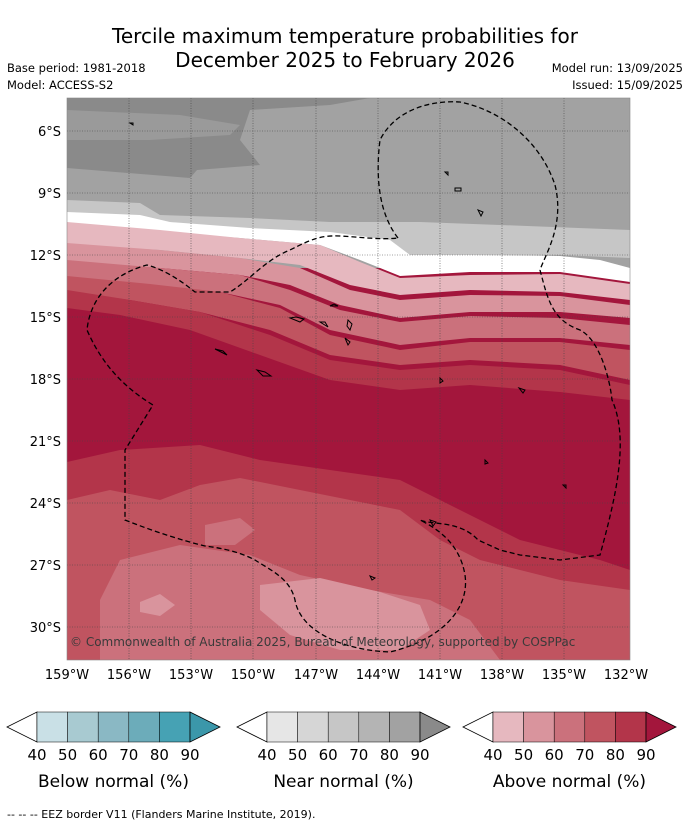  Describe the element at coordinates (230, 531) in the screenshot. I see `above-normal-60-patch` at that location.